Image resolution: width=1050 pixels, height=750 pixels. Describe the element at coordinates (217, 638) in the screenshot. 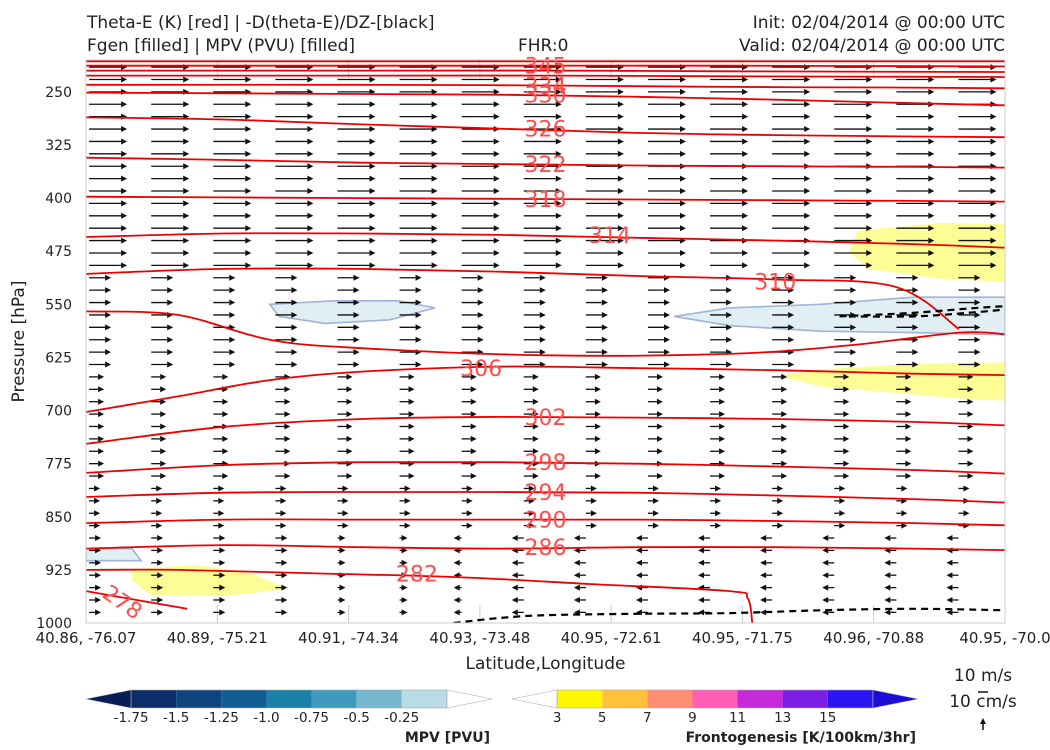

I see `x-tick-label: 40.89, -75.21` at that location.